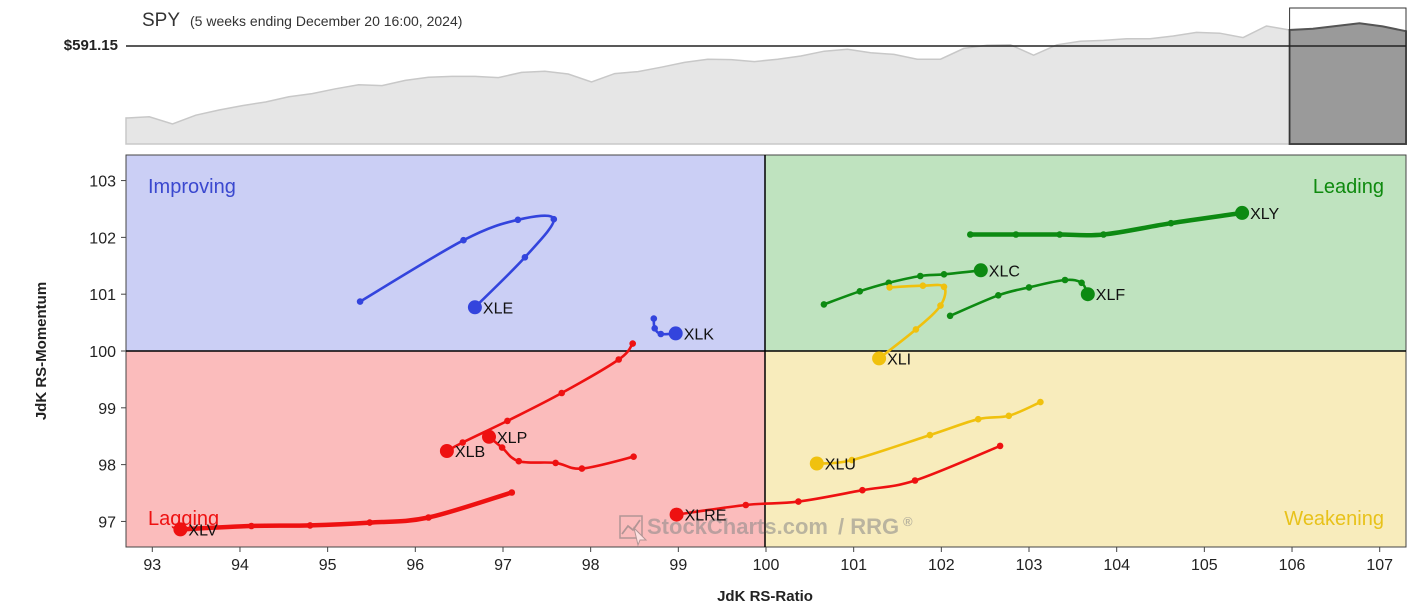 The width and height of the screenshot is (1411, 614). I want to click on y-tick-label: 102, so click(102, 238).